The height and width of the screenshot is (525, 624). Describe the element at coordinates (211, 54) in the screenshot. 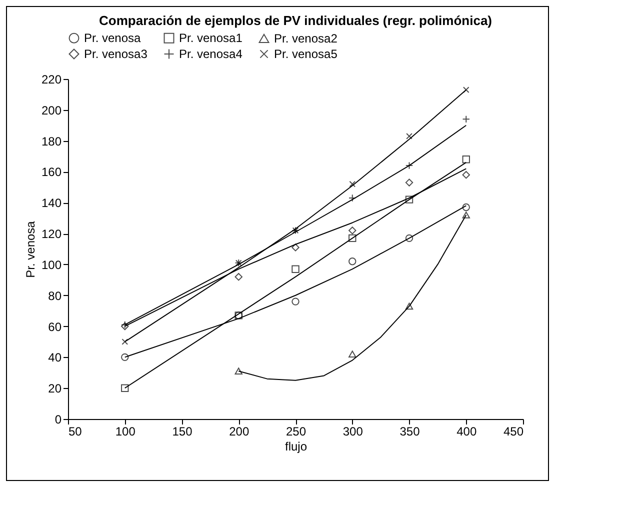

I see `legend-label: Pr. venosa4` at that location.